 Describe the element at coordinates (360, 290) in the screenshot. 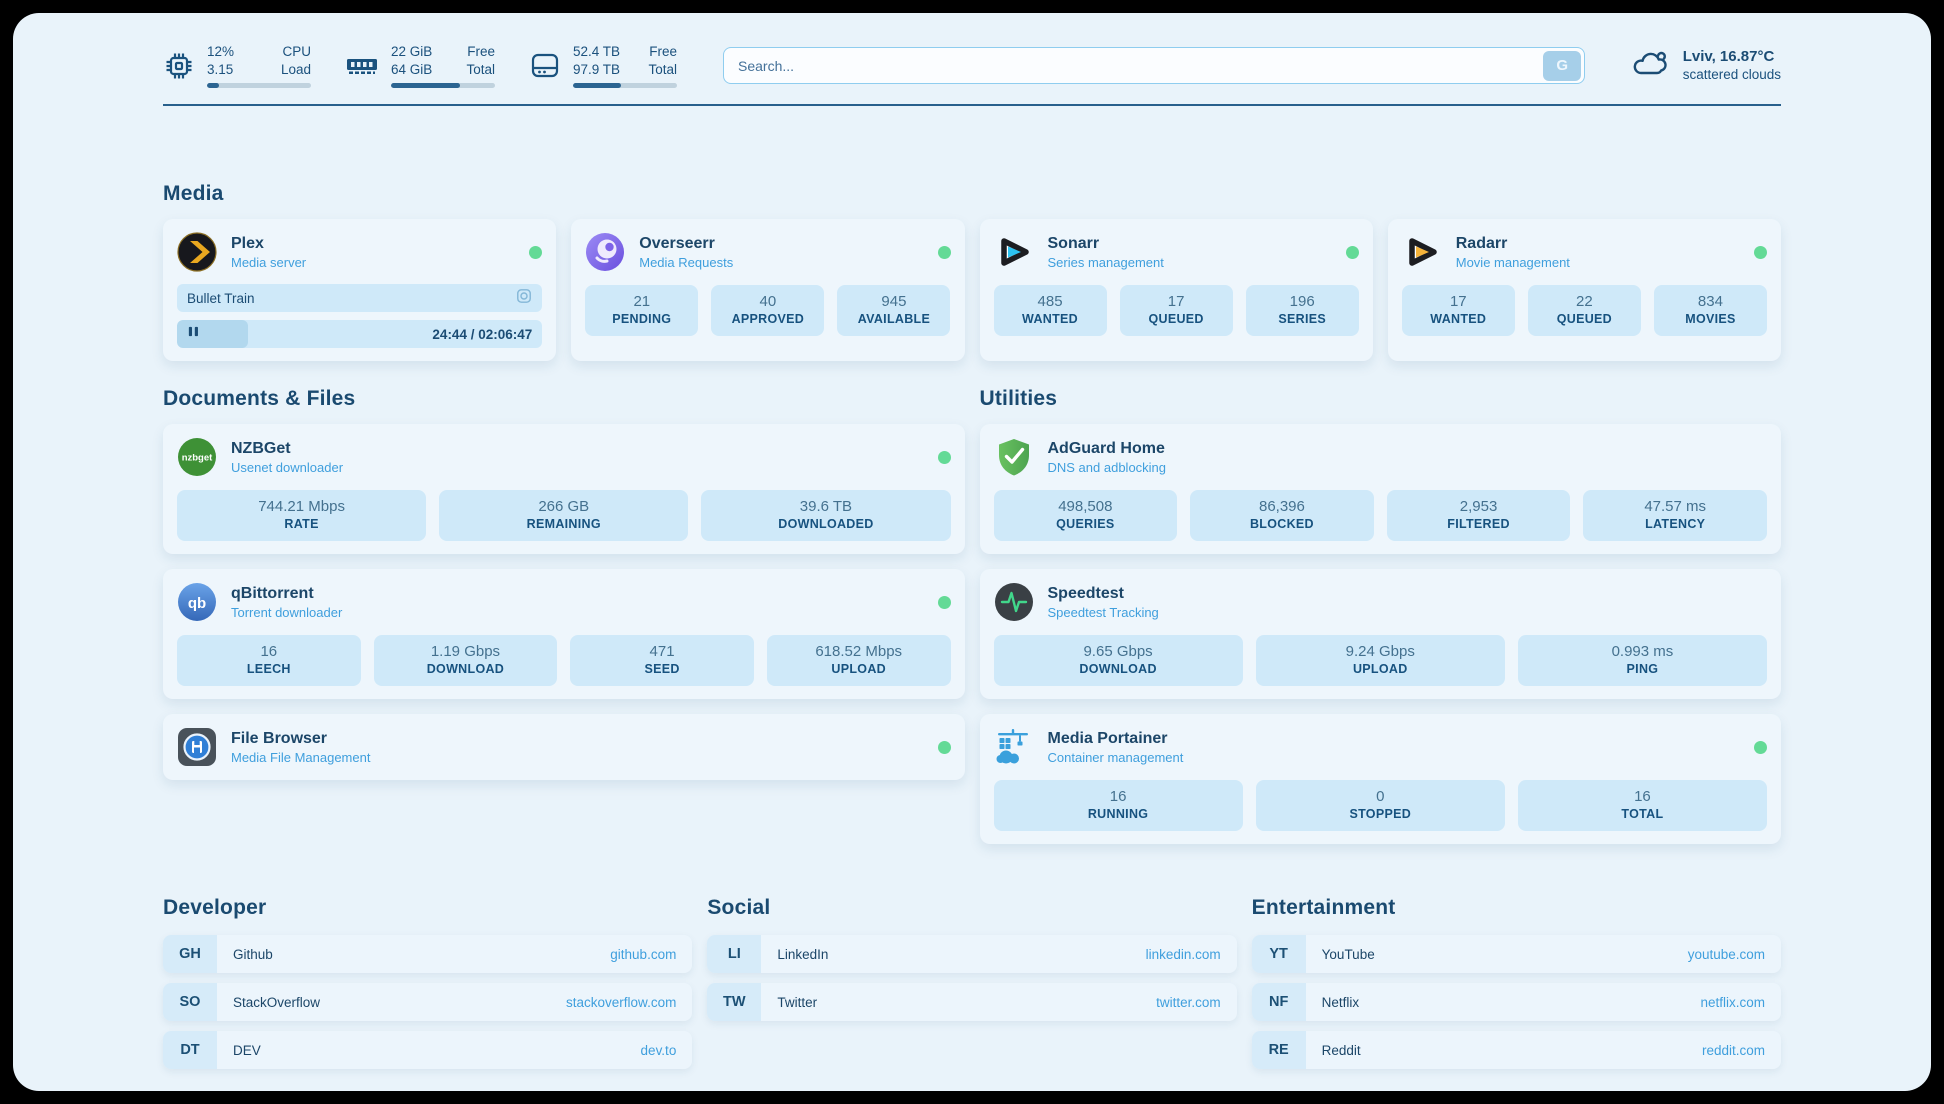

I see `app-card-plex: Plex Media server Bullet Train` at that location.